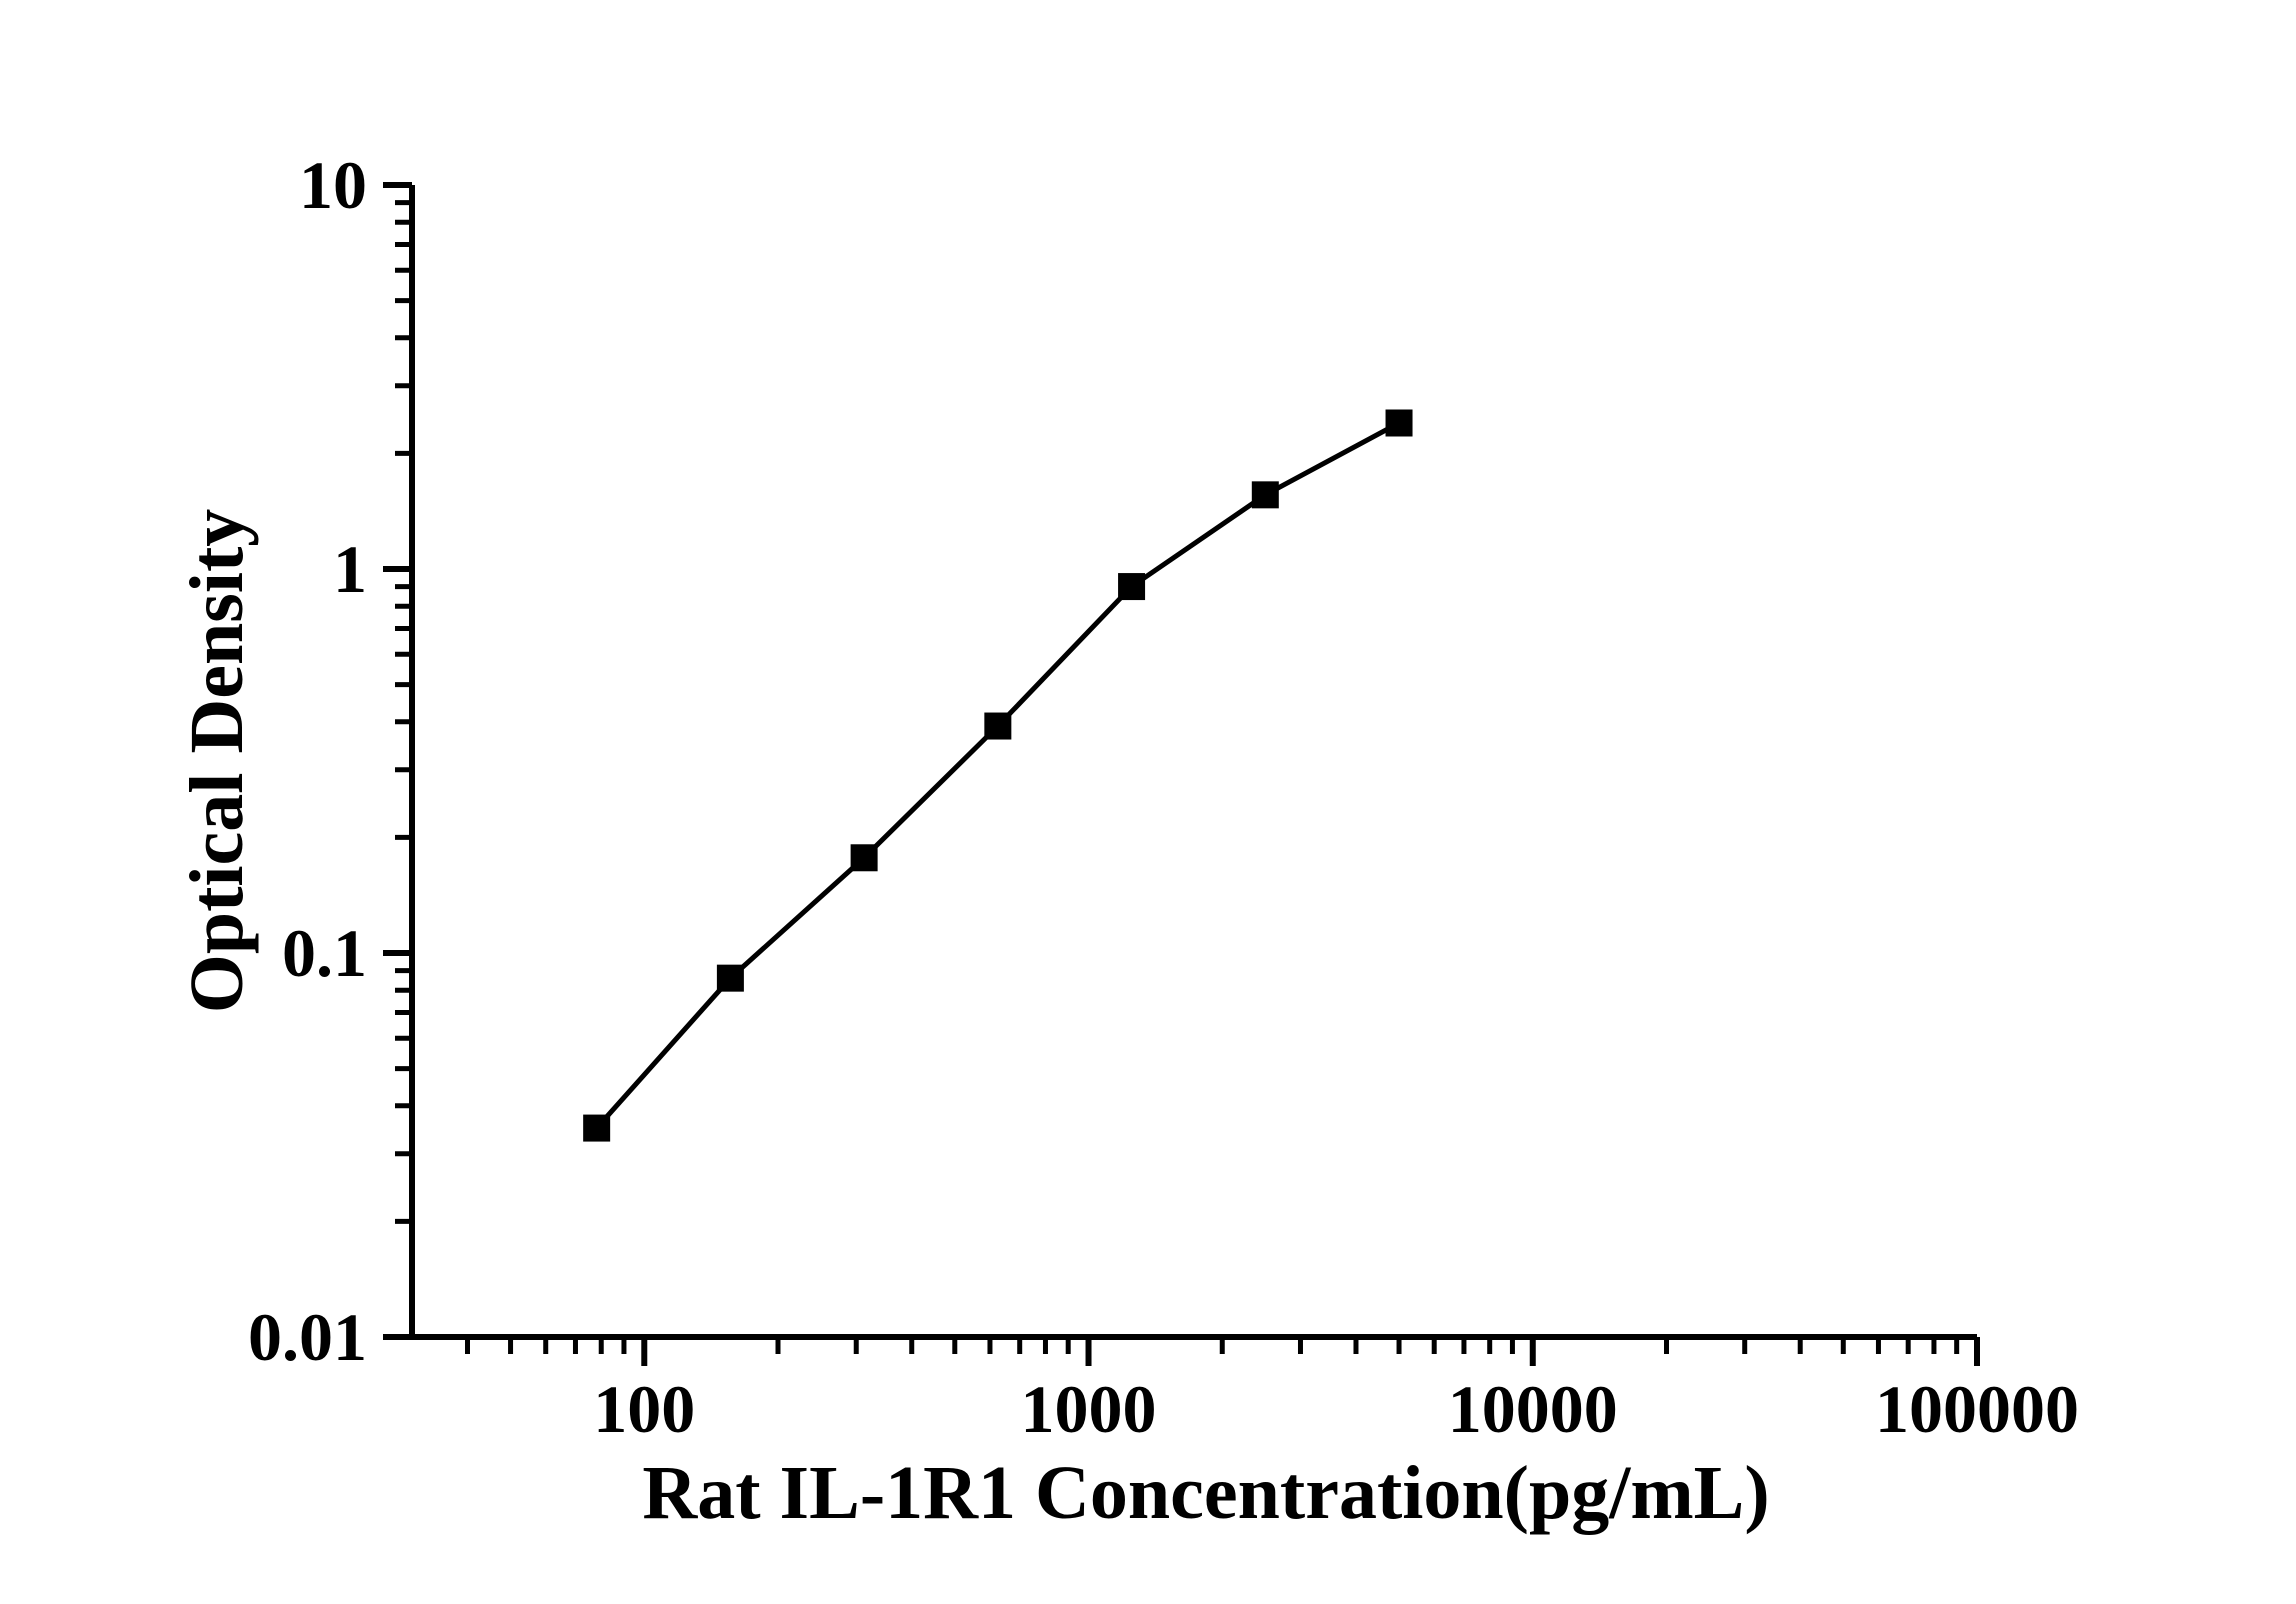 The width and height of the screenshot is (2296, 1604). Describe the element at coordinates (1205, 1493) in the screenshot. I see `x-axis-title: Rat IL-1R1 Concentration(pg/mL)` at that location.